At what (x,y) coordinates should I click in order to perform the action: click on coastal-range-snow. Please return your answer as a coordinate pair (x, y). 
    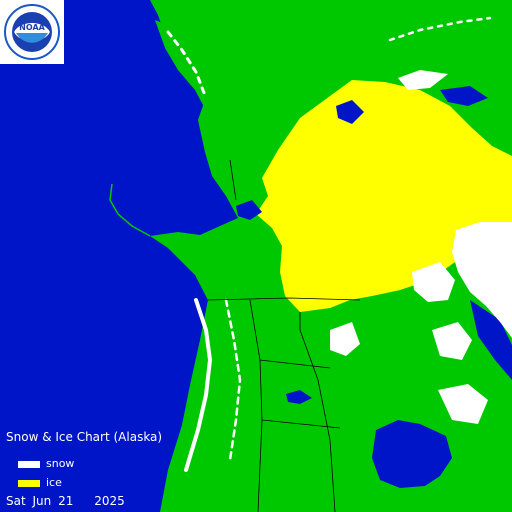
    Looking at the image, I should click on (198, 385).